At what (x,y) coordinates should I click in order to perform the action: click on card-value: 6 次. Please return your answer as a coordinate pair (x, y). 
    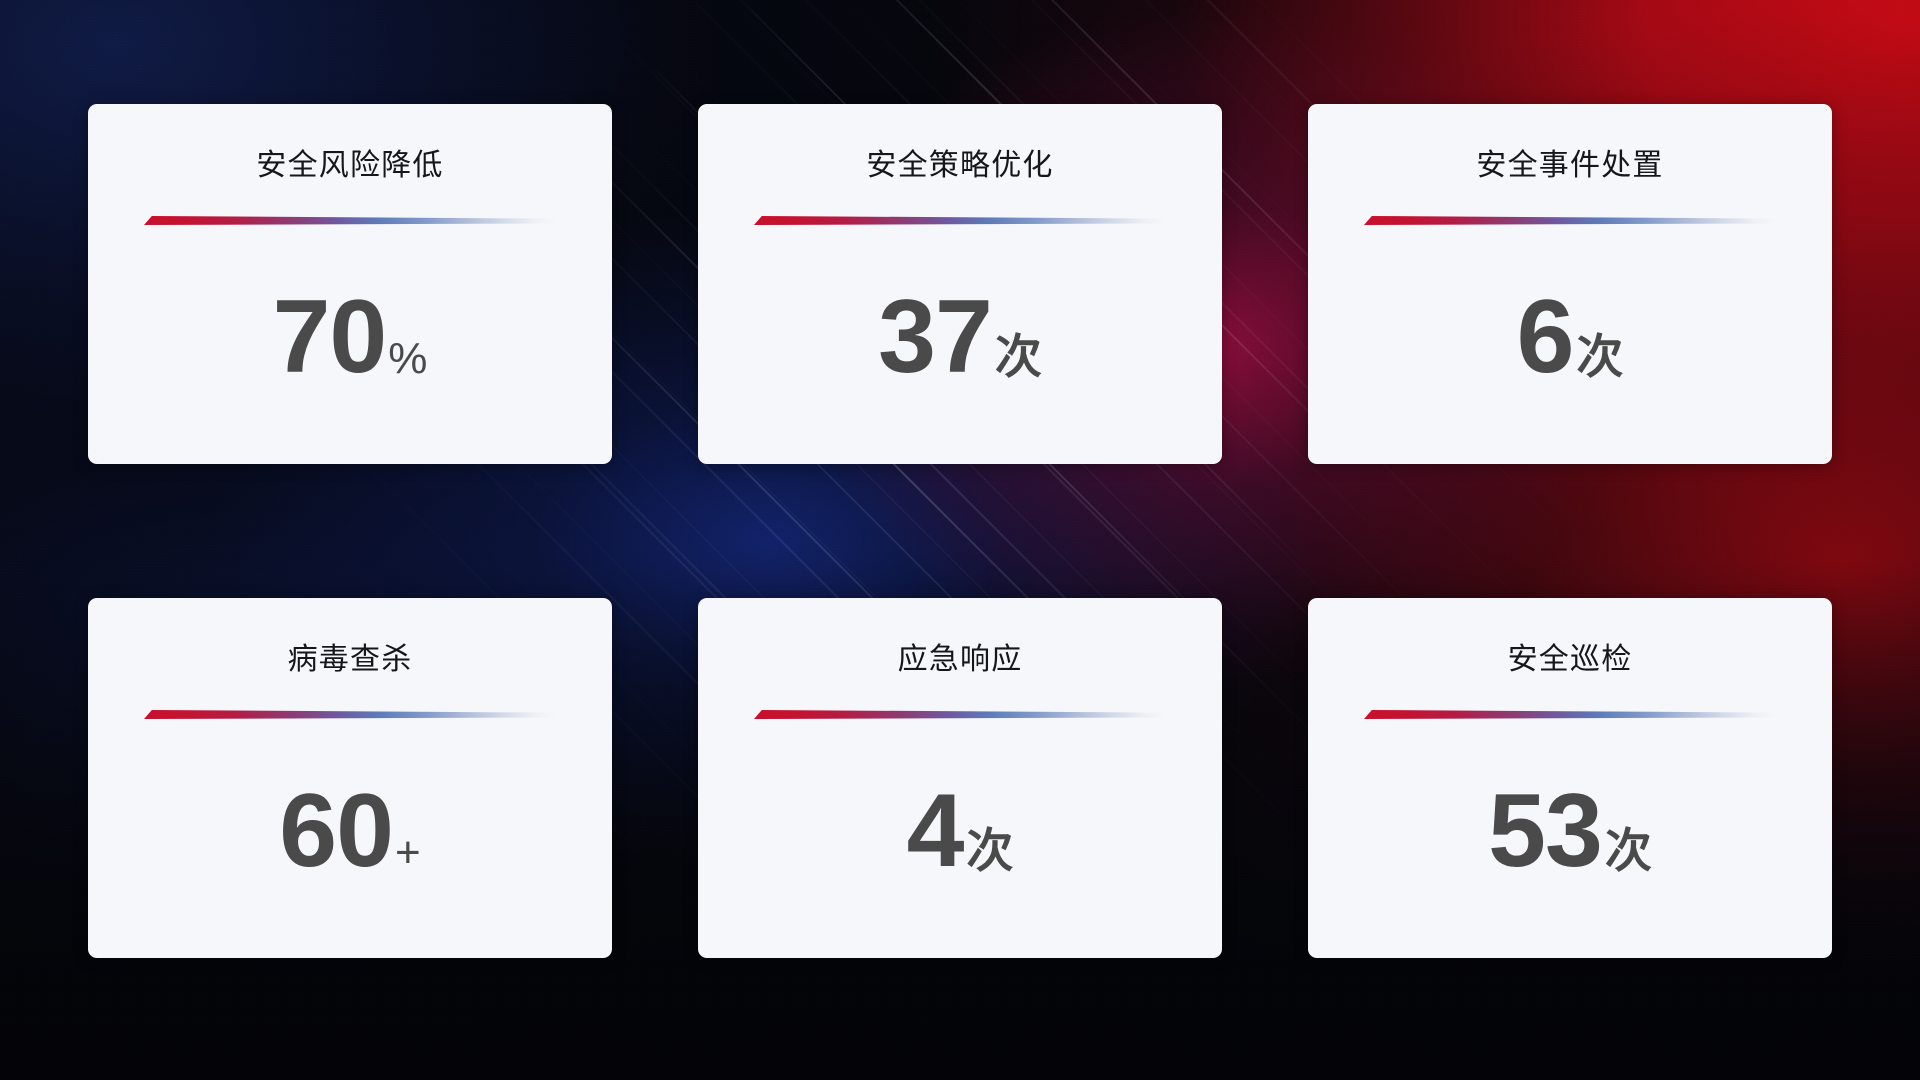
    Looking at the image, I should click on (1570, 344).